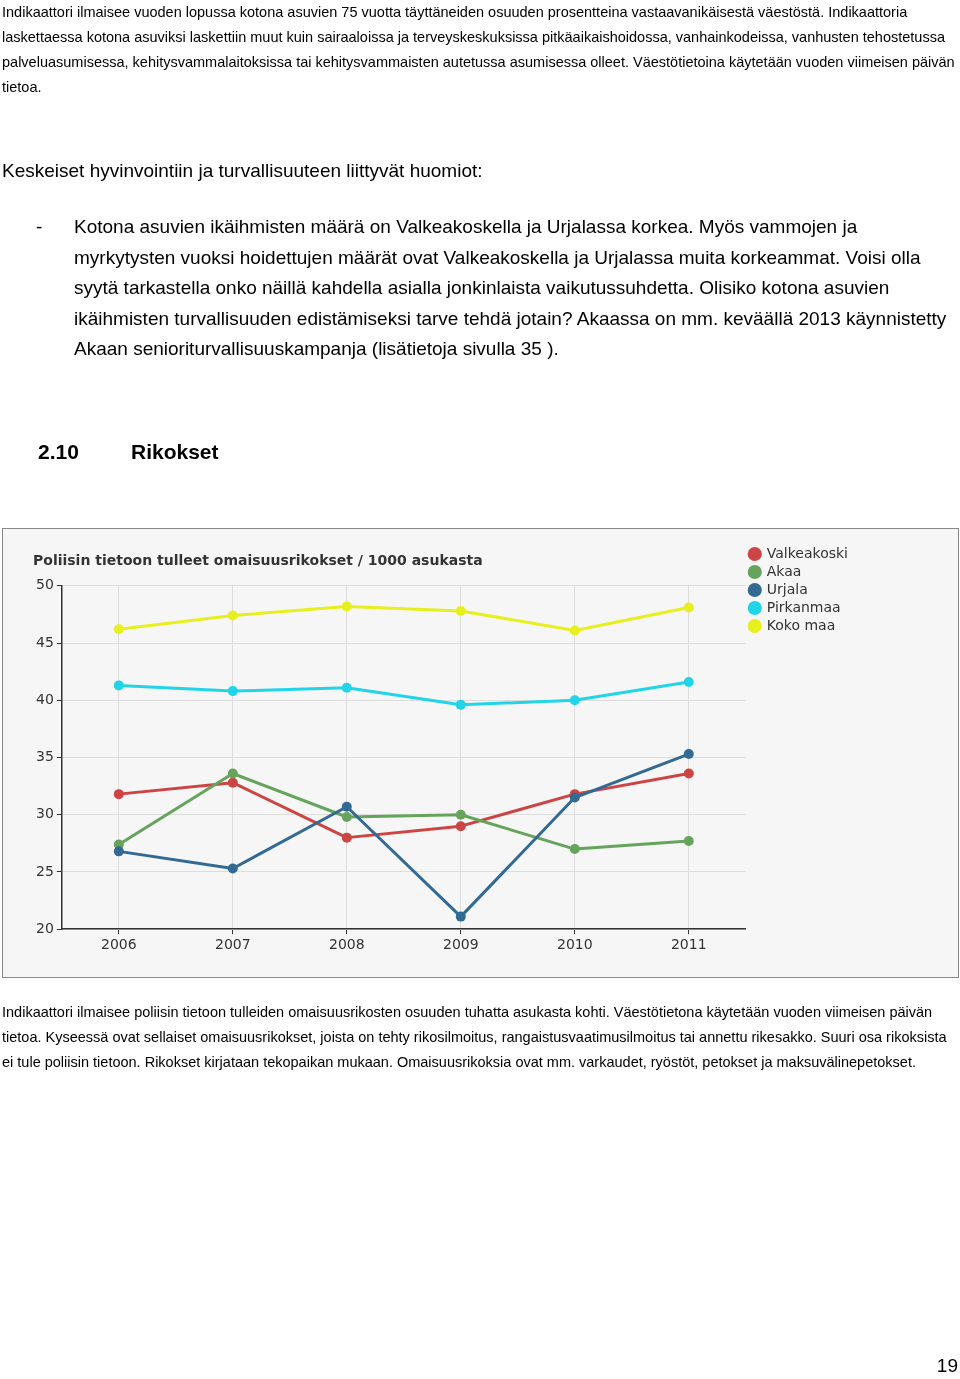  What do you see at coordinates (475, 1037) in the screenshot?
I see `text: Indikaattori ilmaisee poliisin tietoon tulleiden omaisuusrikosten osuuden tuhatta asukasta kohti. Väestötietona käytetään vuoden viimeisen päivän tietoa. Kyseessä ovat sellaiset omaisuusrikokset, joista on tehty rikosilmoitus, rangaistusvaatimusilmoitus tai annettu rikesakko. Suuri osa rikoksista ei tule poliisin tietoon. Rikokset kirjataan tekopaikan mukaan. Omaisuusrikoksia ovat mm. varkaudet, ryöstöt, petokset ja maksuvälinepetokset.` at bounding box center [475, 1037].